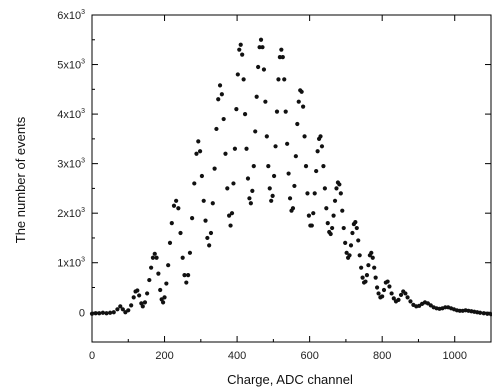 The image size is (492, 392). What do you see at coordinates (382, 356) in the screenshot?
I see `x-tick-label: 800` at bounding box center [382, 356].